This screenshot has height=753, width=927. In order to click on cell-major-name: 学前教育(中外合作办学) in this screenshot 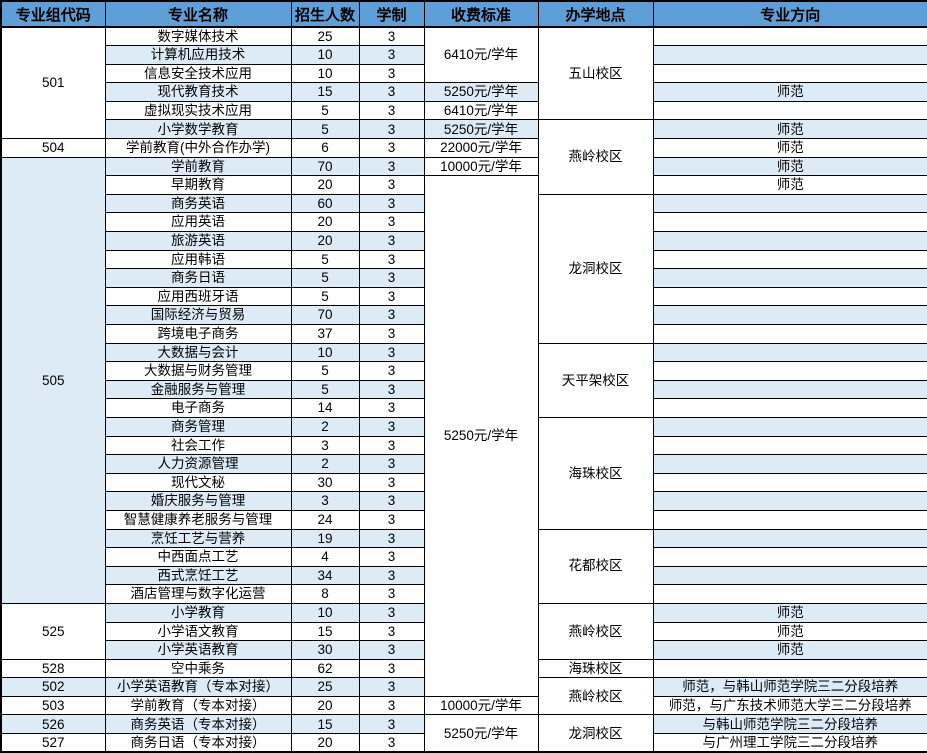, I will do `click(198, 148)`.